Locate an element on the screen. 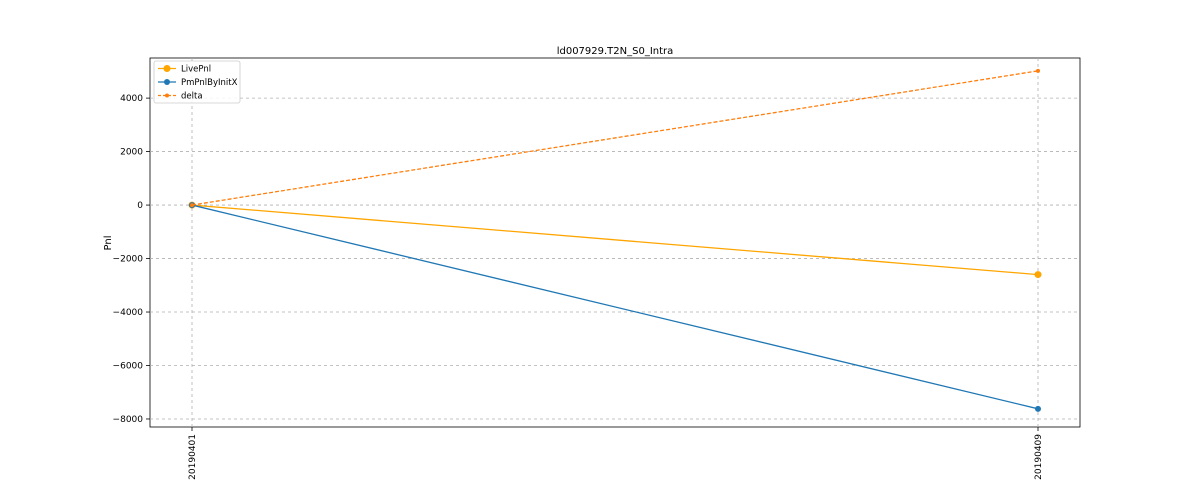 Image resolution: width=1200 pixels, height=480 pixels. x-axis: 20190401 20190409 is located at coordinates (616, 453).